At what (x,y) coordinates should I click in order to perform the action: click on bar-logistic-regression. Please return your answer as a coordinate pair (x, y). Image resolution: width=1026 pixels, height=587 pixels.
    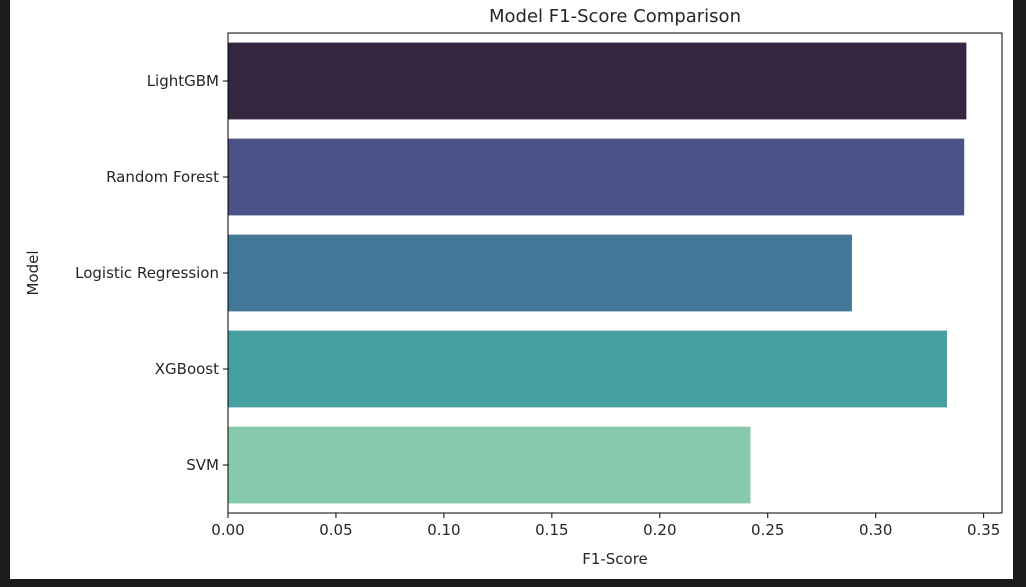
    Looking at the image, I should click on (540, 273).